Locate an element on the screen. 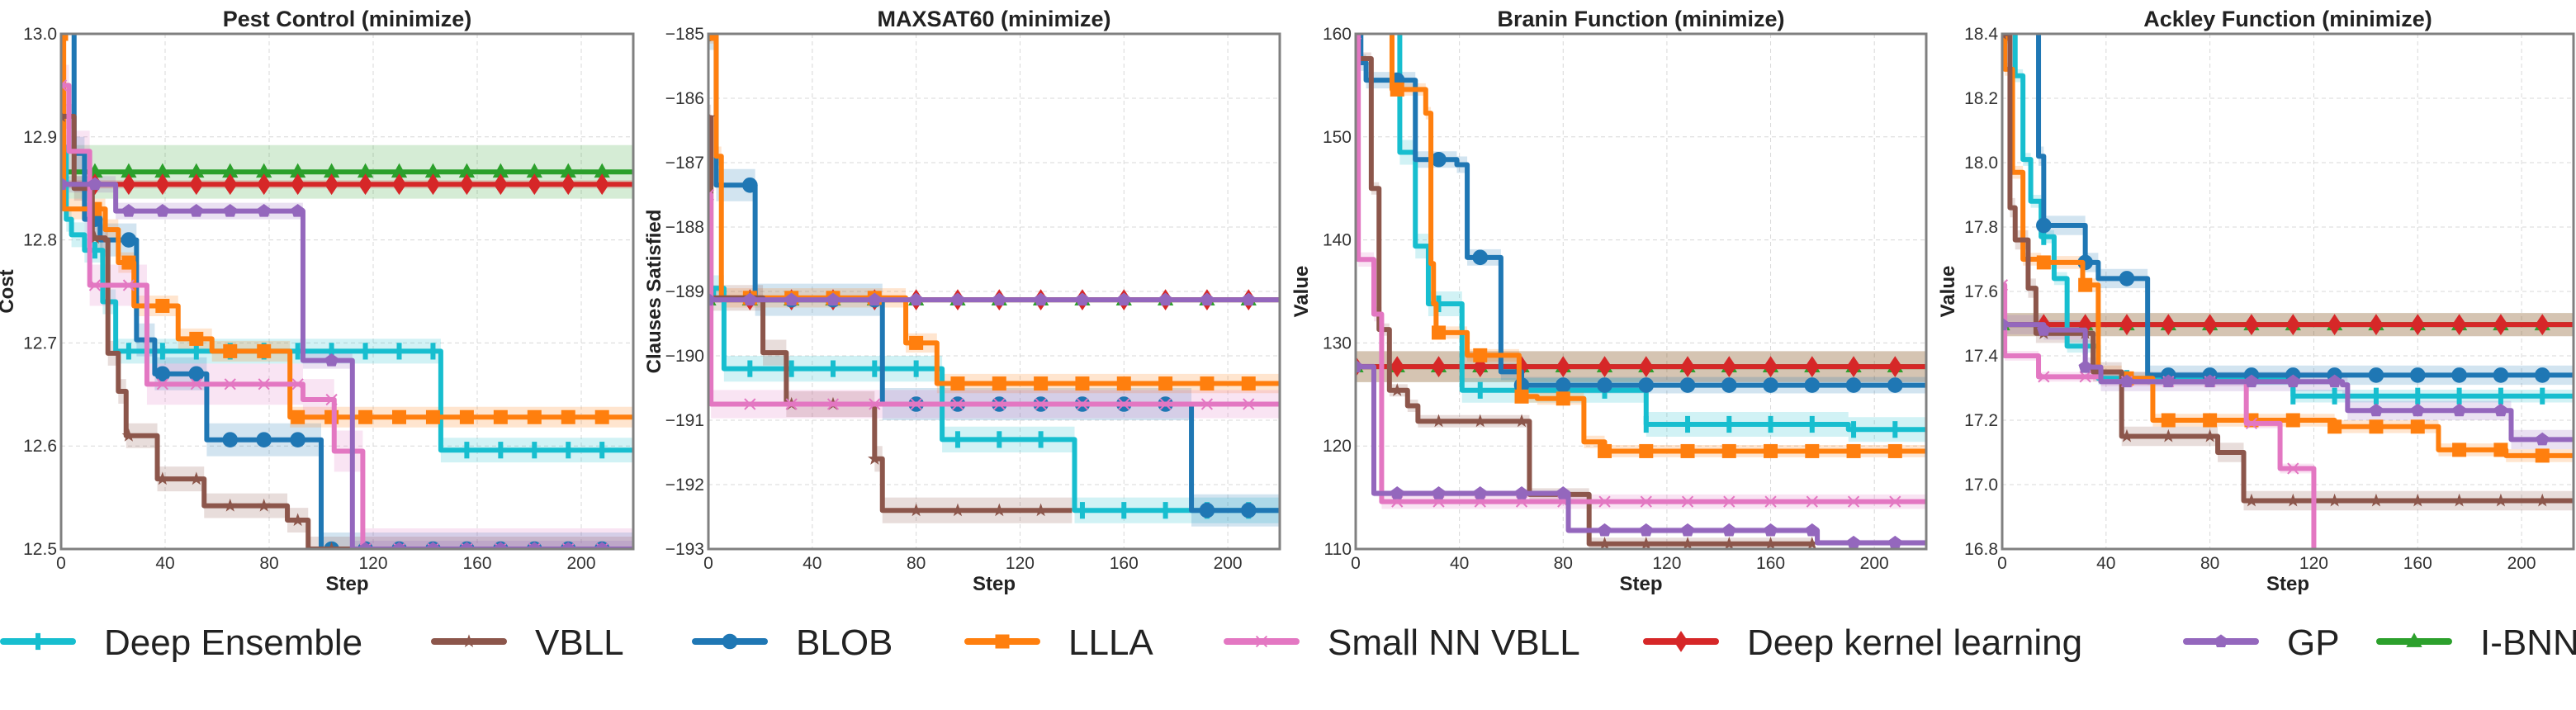 The width and height of the screenshot is (2576, 710). band-small-nn-vbll is located at coordinates (994, 299).